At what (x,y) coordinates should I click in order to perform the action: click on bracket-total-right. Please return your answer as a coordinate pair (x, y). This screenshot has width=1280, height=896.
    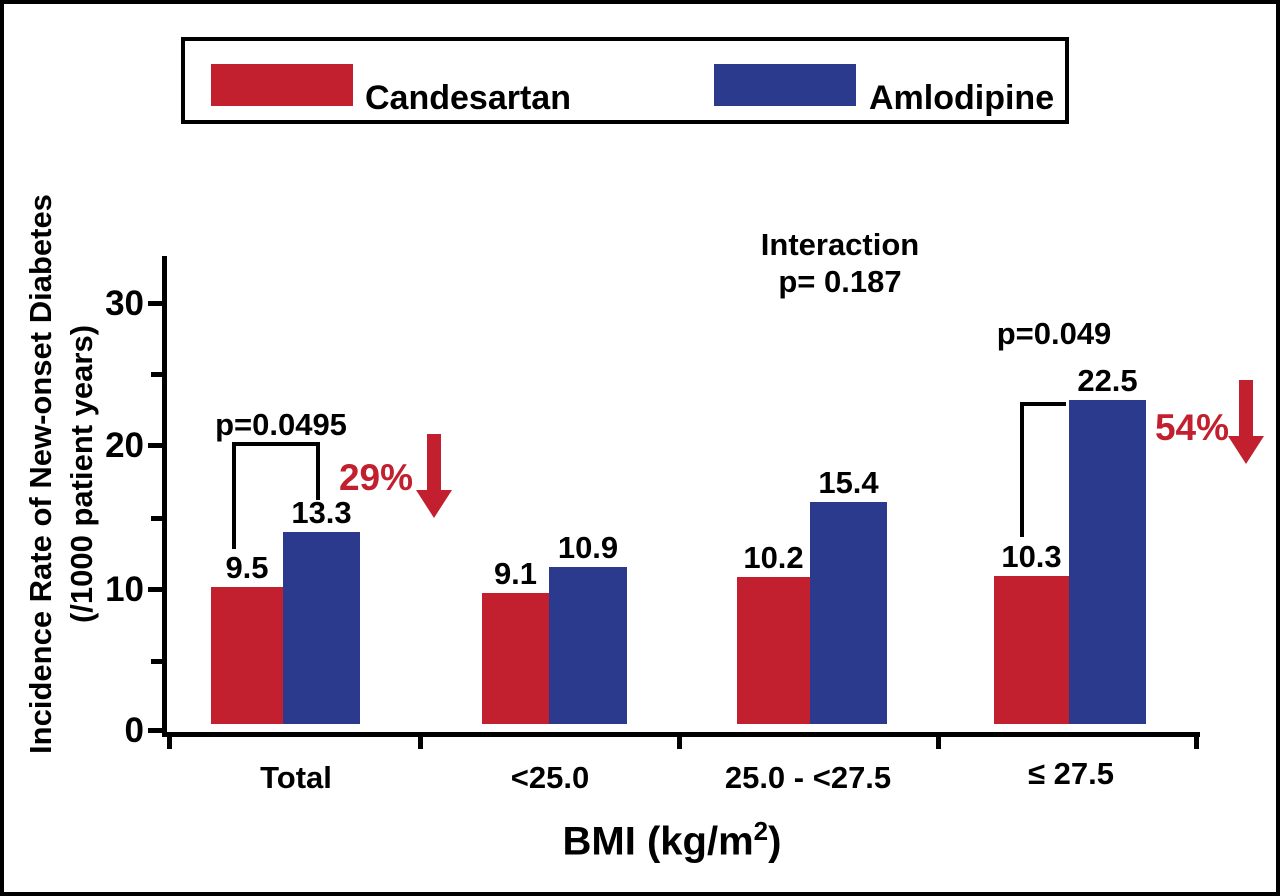
    Looking at the image, I should click on (318, 471).